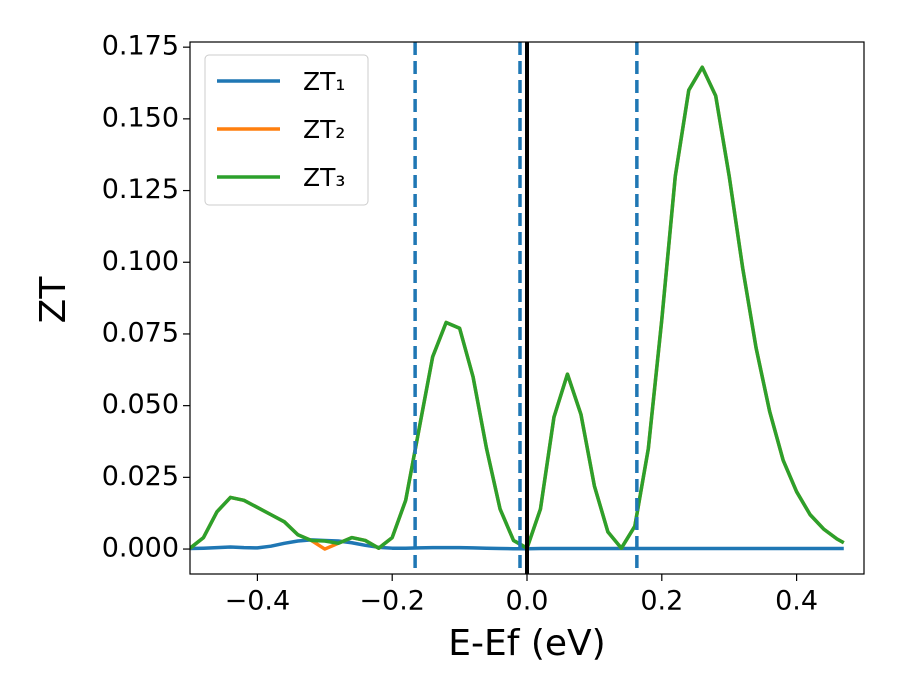  Describe the element at coordinates (661, 601) in the screenshot. I see `x-tick-label: 0.2` at that location.